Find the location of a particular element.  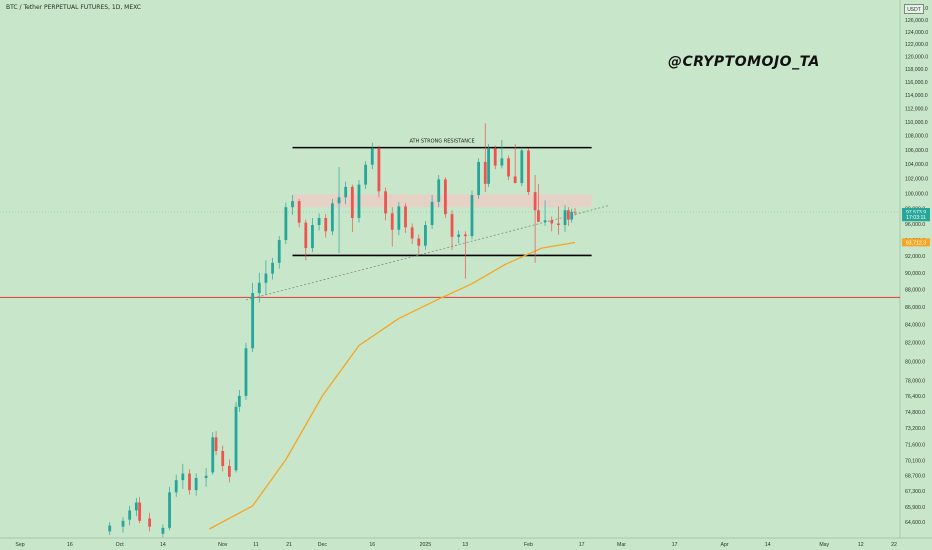

price-axis-background is located at coordinates (916, 275).